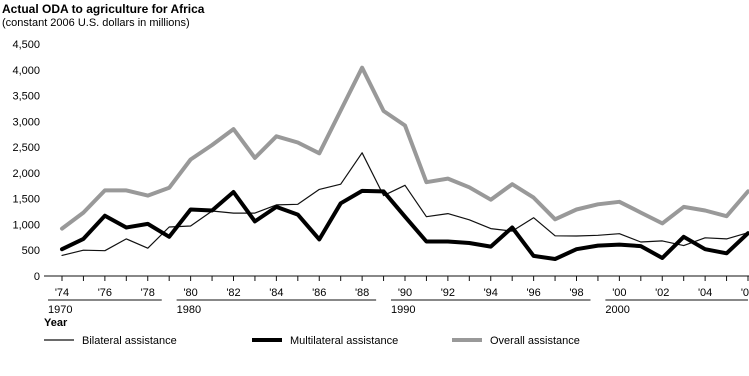 This screenshot has width=749, height=376. Describe the element at coordinates (233, 293) in the screenshot. I see `x-tick-label: '82` at that location.